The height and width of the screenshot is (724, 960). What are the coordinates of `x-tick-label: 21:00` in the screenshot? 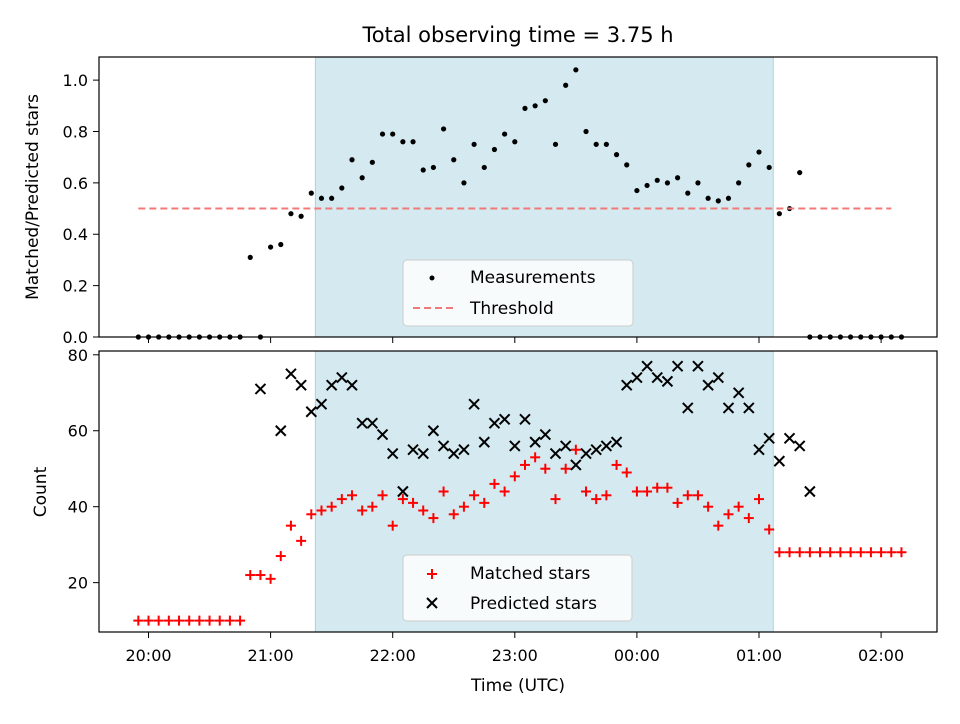 It's located at (271, 655).